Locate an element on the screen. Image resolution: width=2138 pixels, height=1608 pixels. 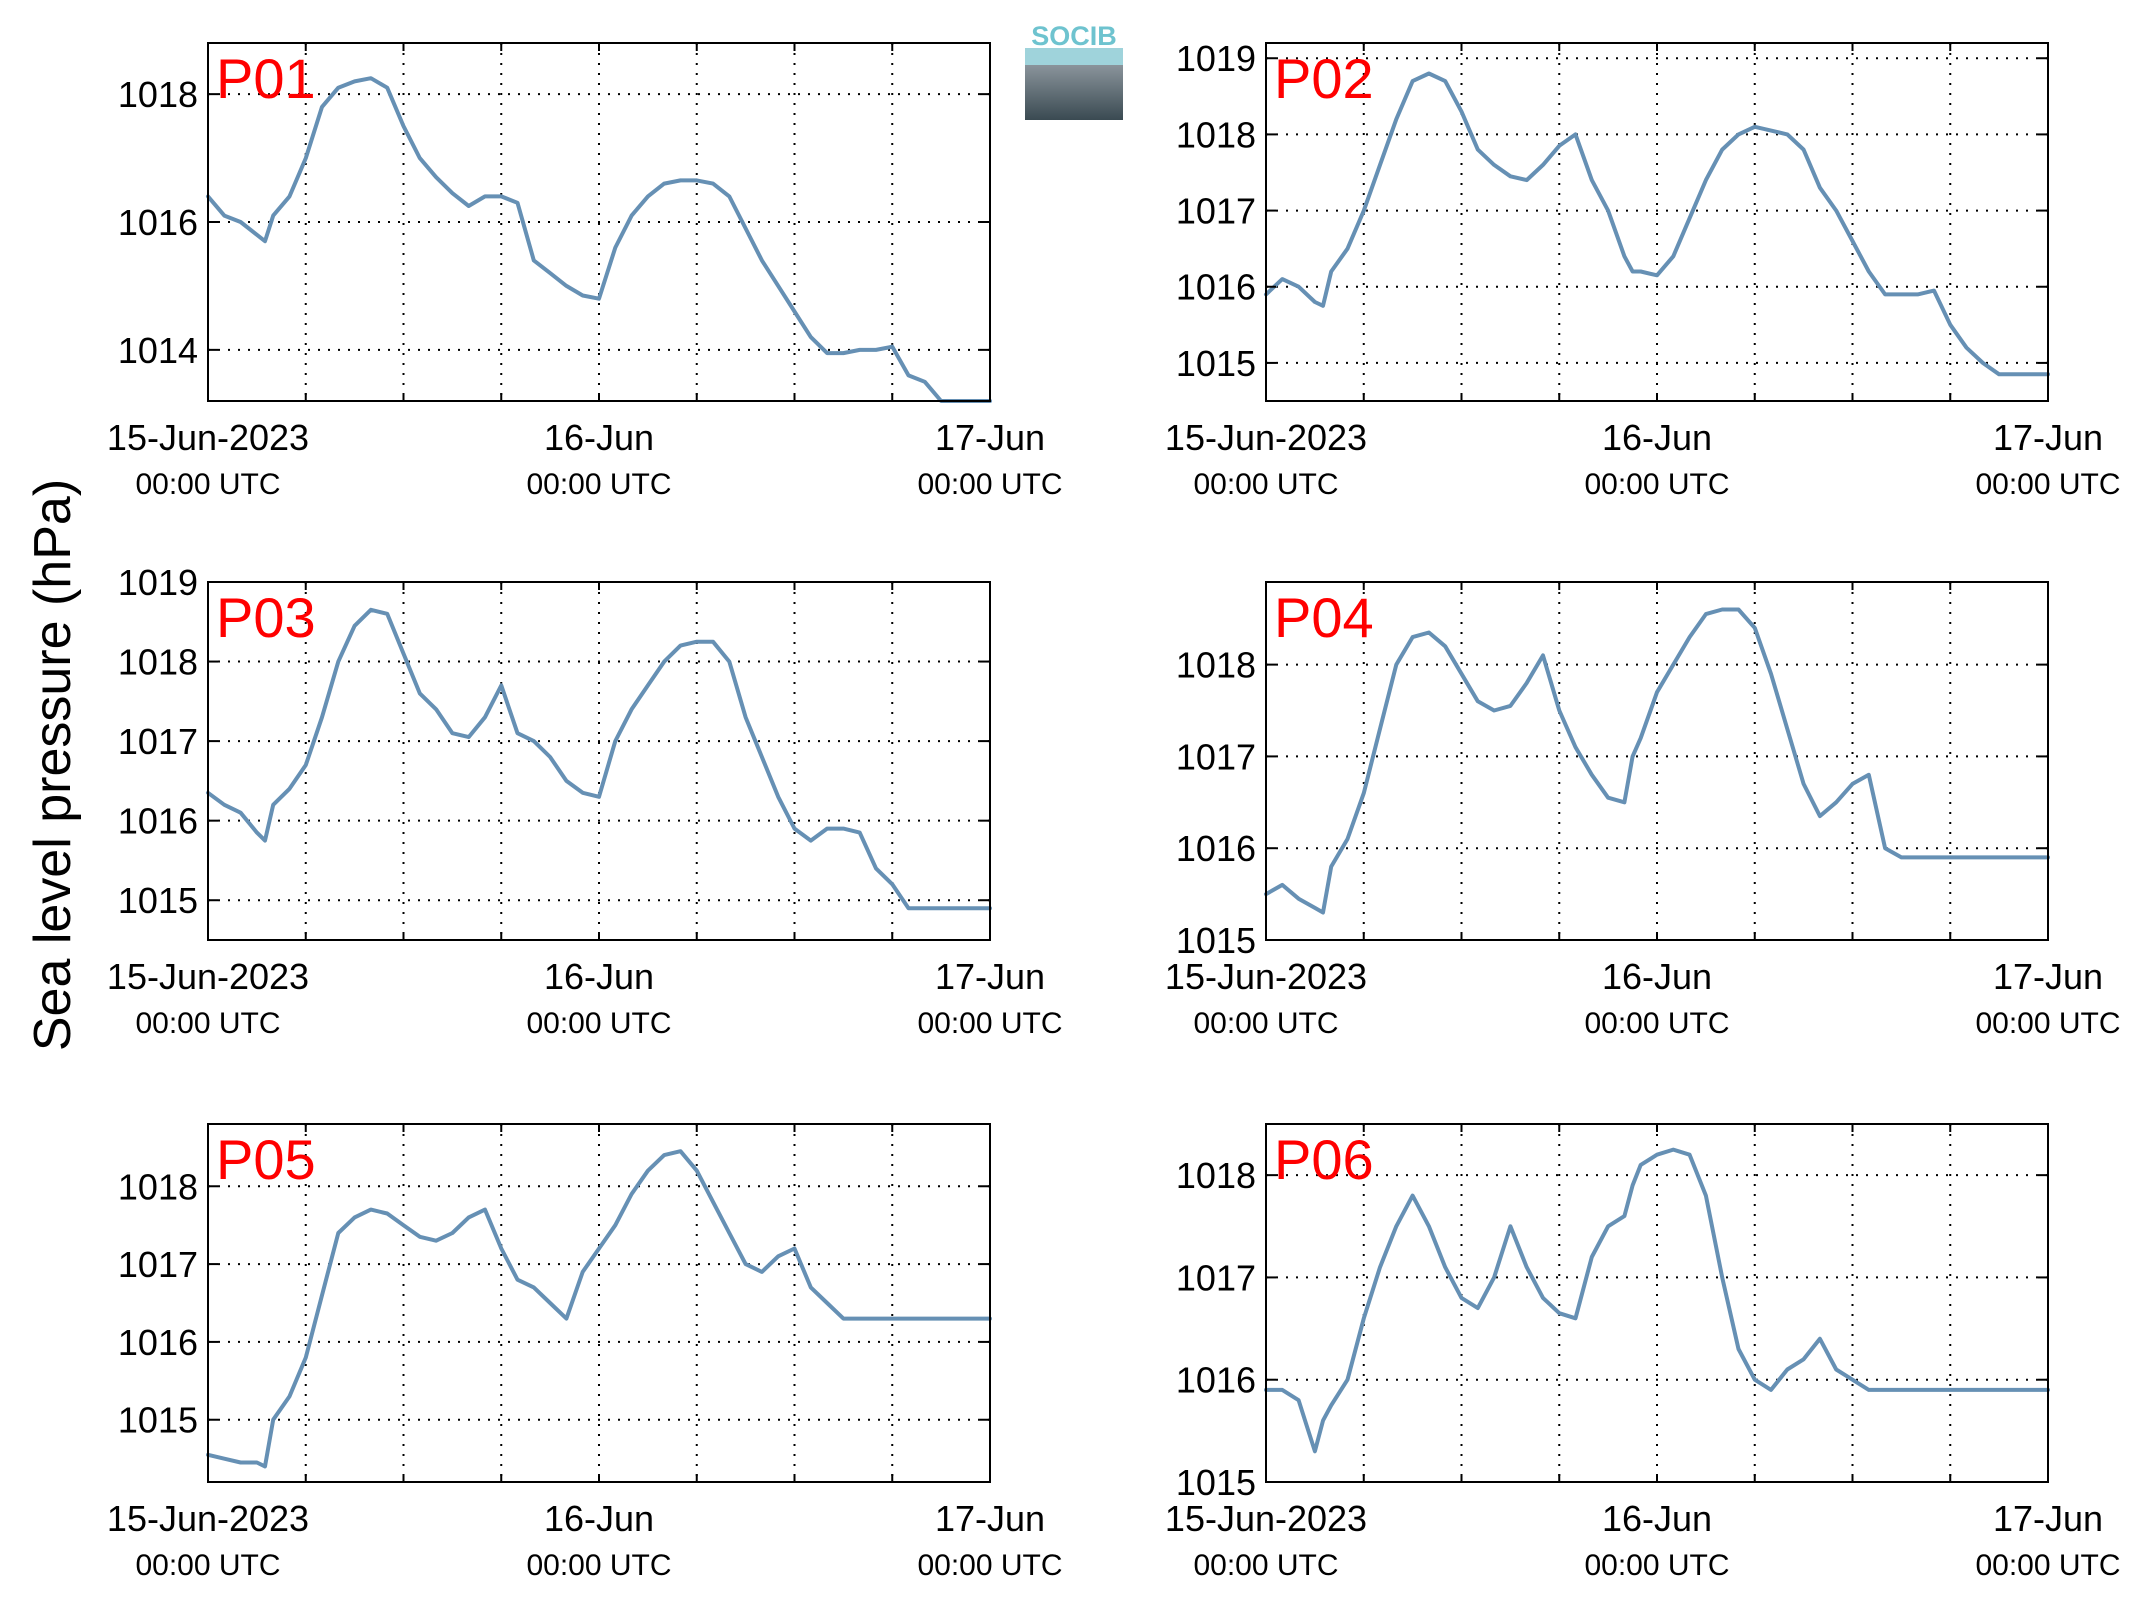
station-label-p04: P04 is located at coordinates (1324, 617).